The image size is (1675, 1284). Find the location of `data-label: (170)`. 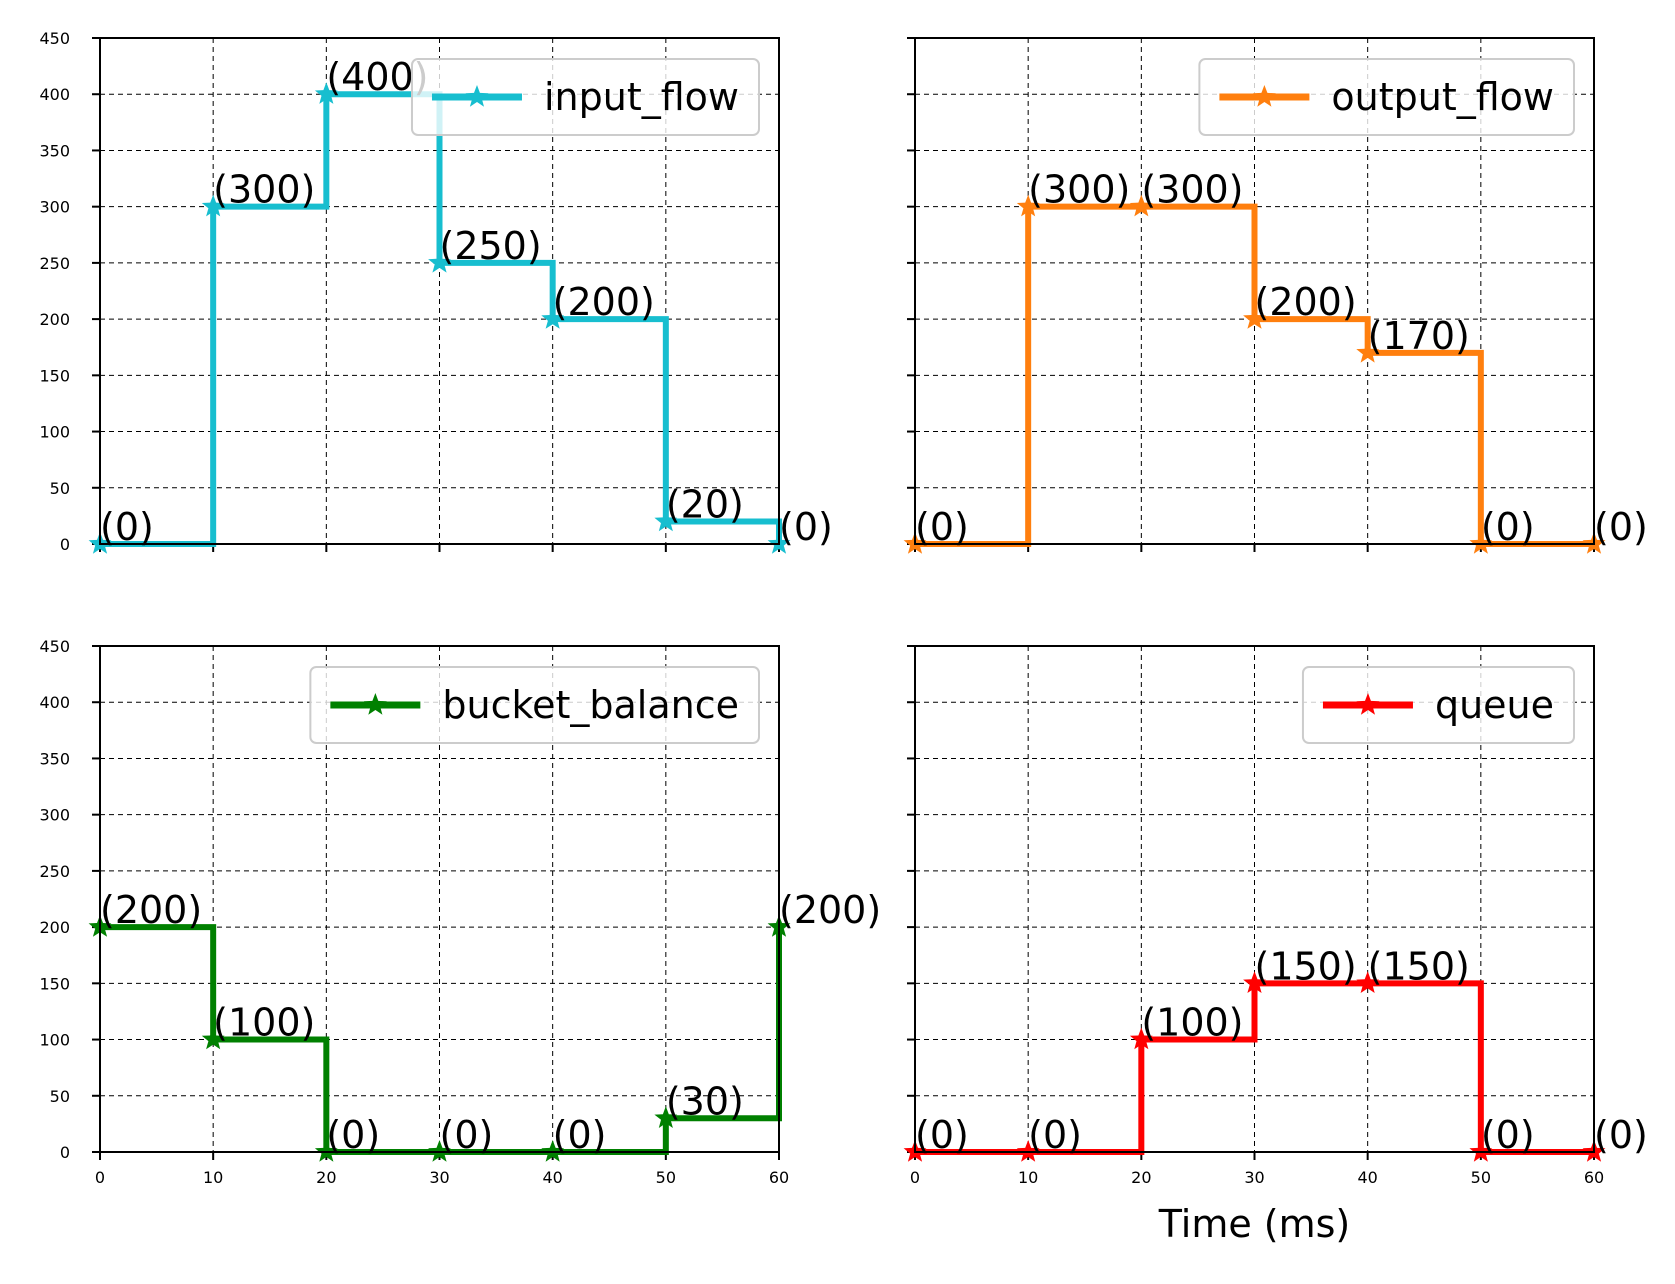

data-label: (170) is located at coordinates (1419, 336).